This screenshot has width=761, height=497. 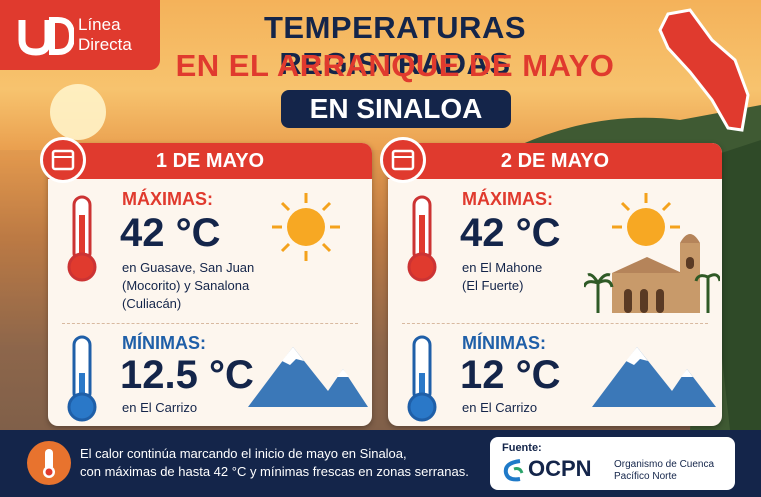 What do you see at coordinates (99, 24) in the screenshot?
I see `logo-text: Línea` at bounding box center [99, 24].